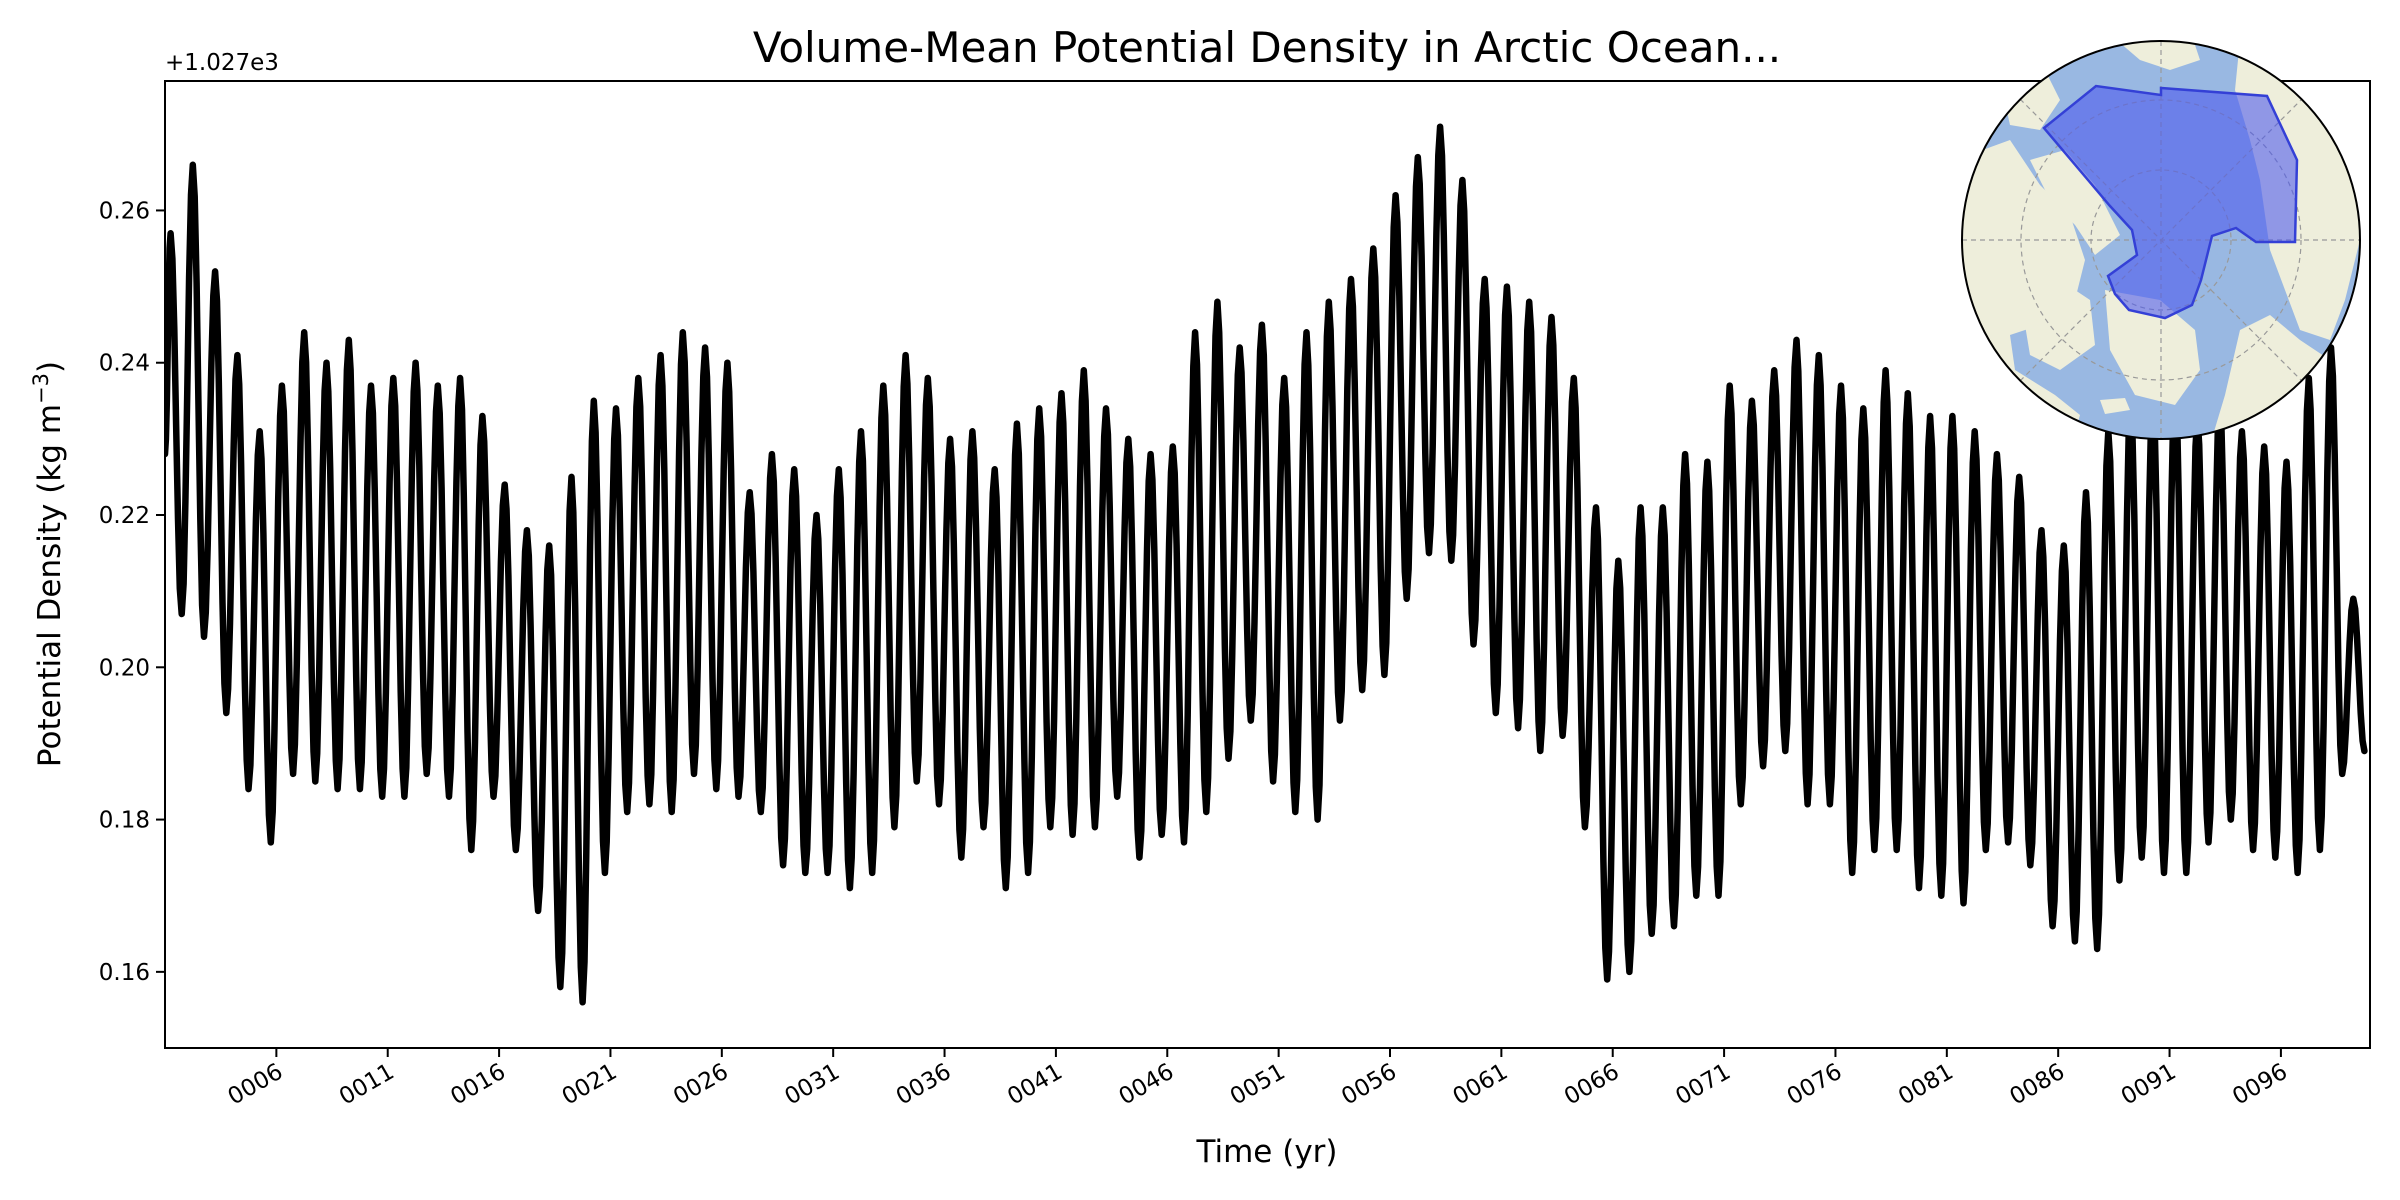 This screenshot has width=2400, height=1200. Describe the element at coordinates (1035, 1085) in the screenshot. I see `x-tick-label: 0041` at that location.